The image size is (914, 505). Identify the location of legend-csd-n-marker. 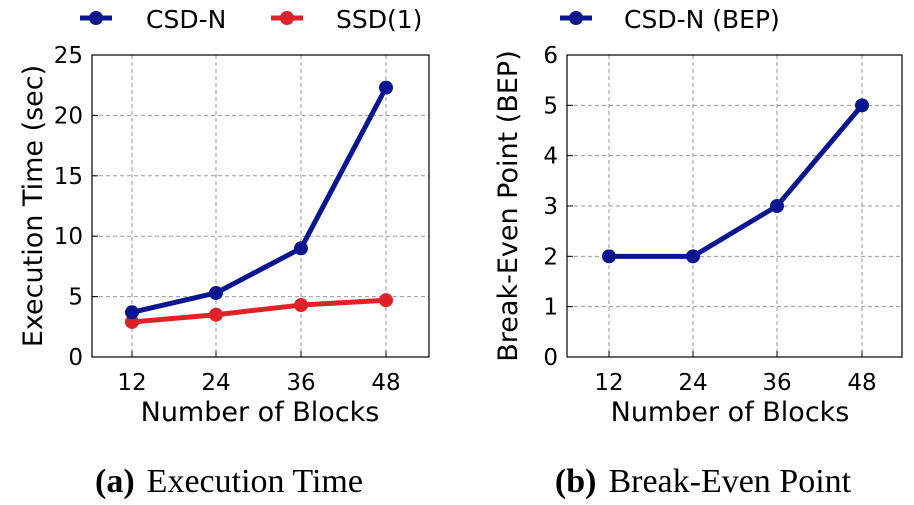
(96, 18).